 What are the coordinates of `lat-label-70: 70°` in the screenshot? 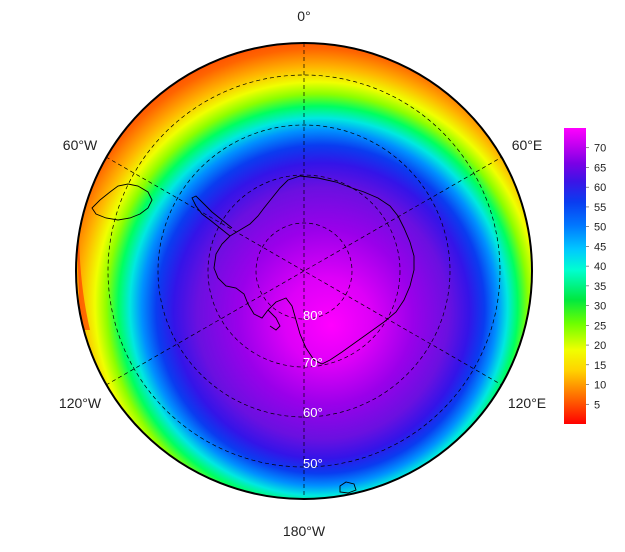 It's located at (313, 362).